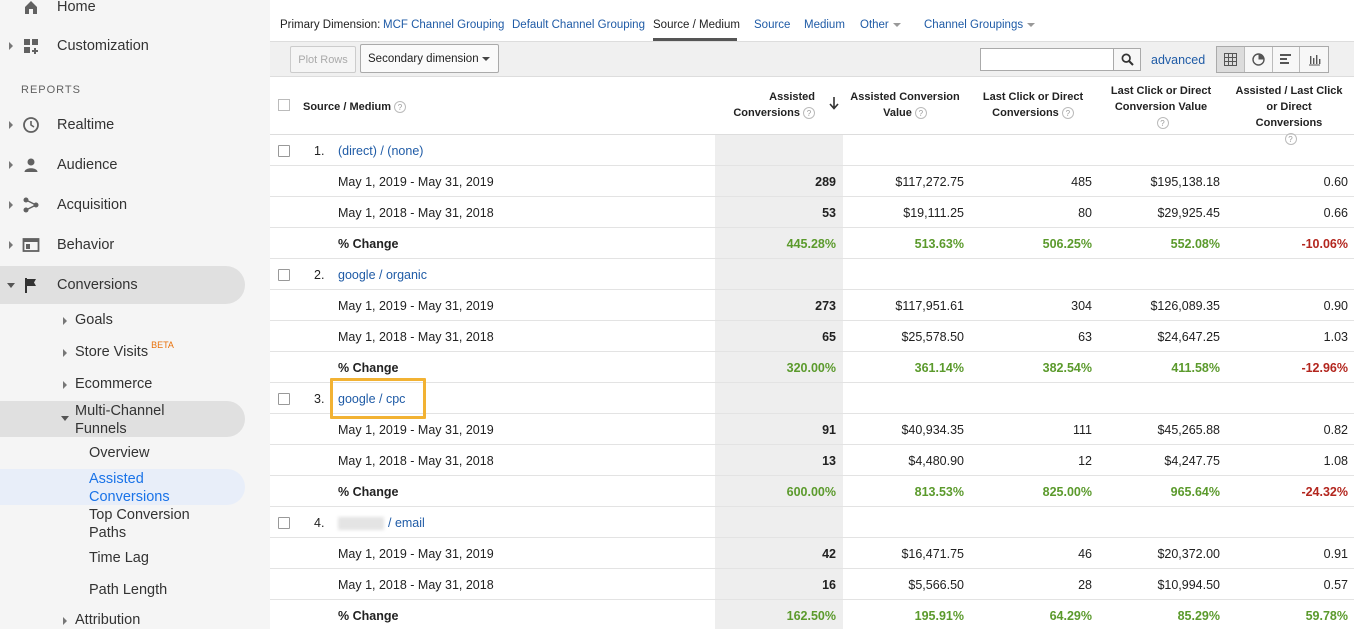  What do you see at coordinates (381, 523) in the screenshot?
I see `source-medium-link: / email` at bounding box center [381, 523].